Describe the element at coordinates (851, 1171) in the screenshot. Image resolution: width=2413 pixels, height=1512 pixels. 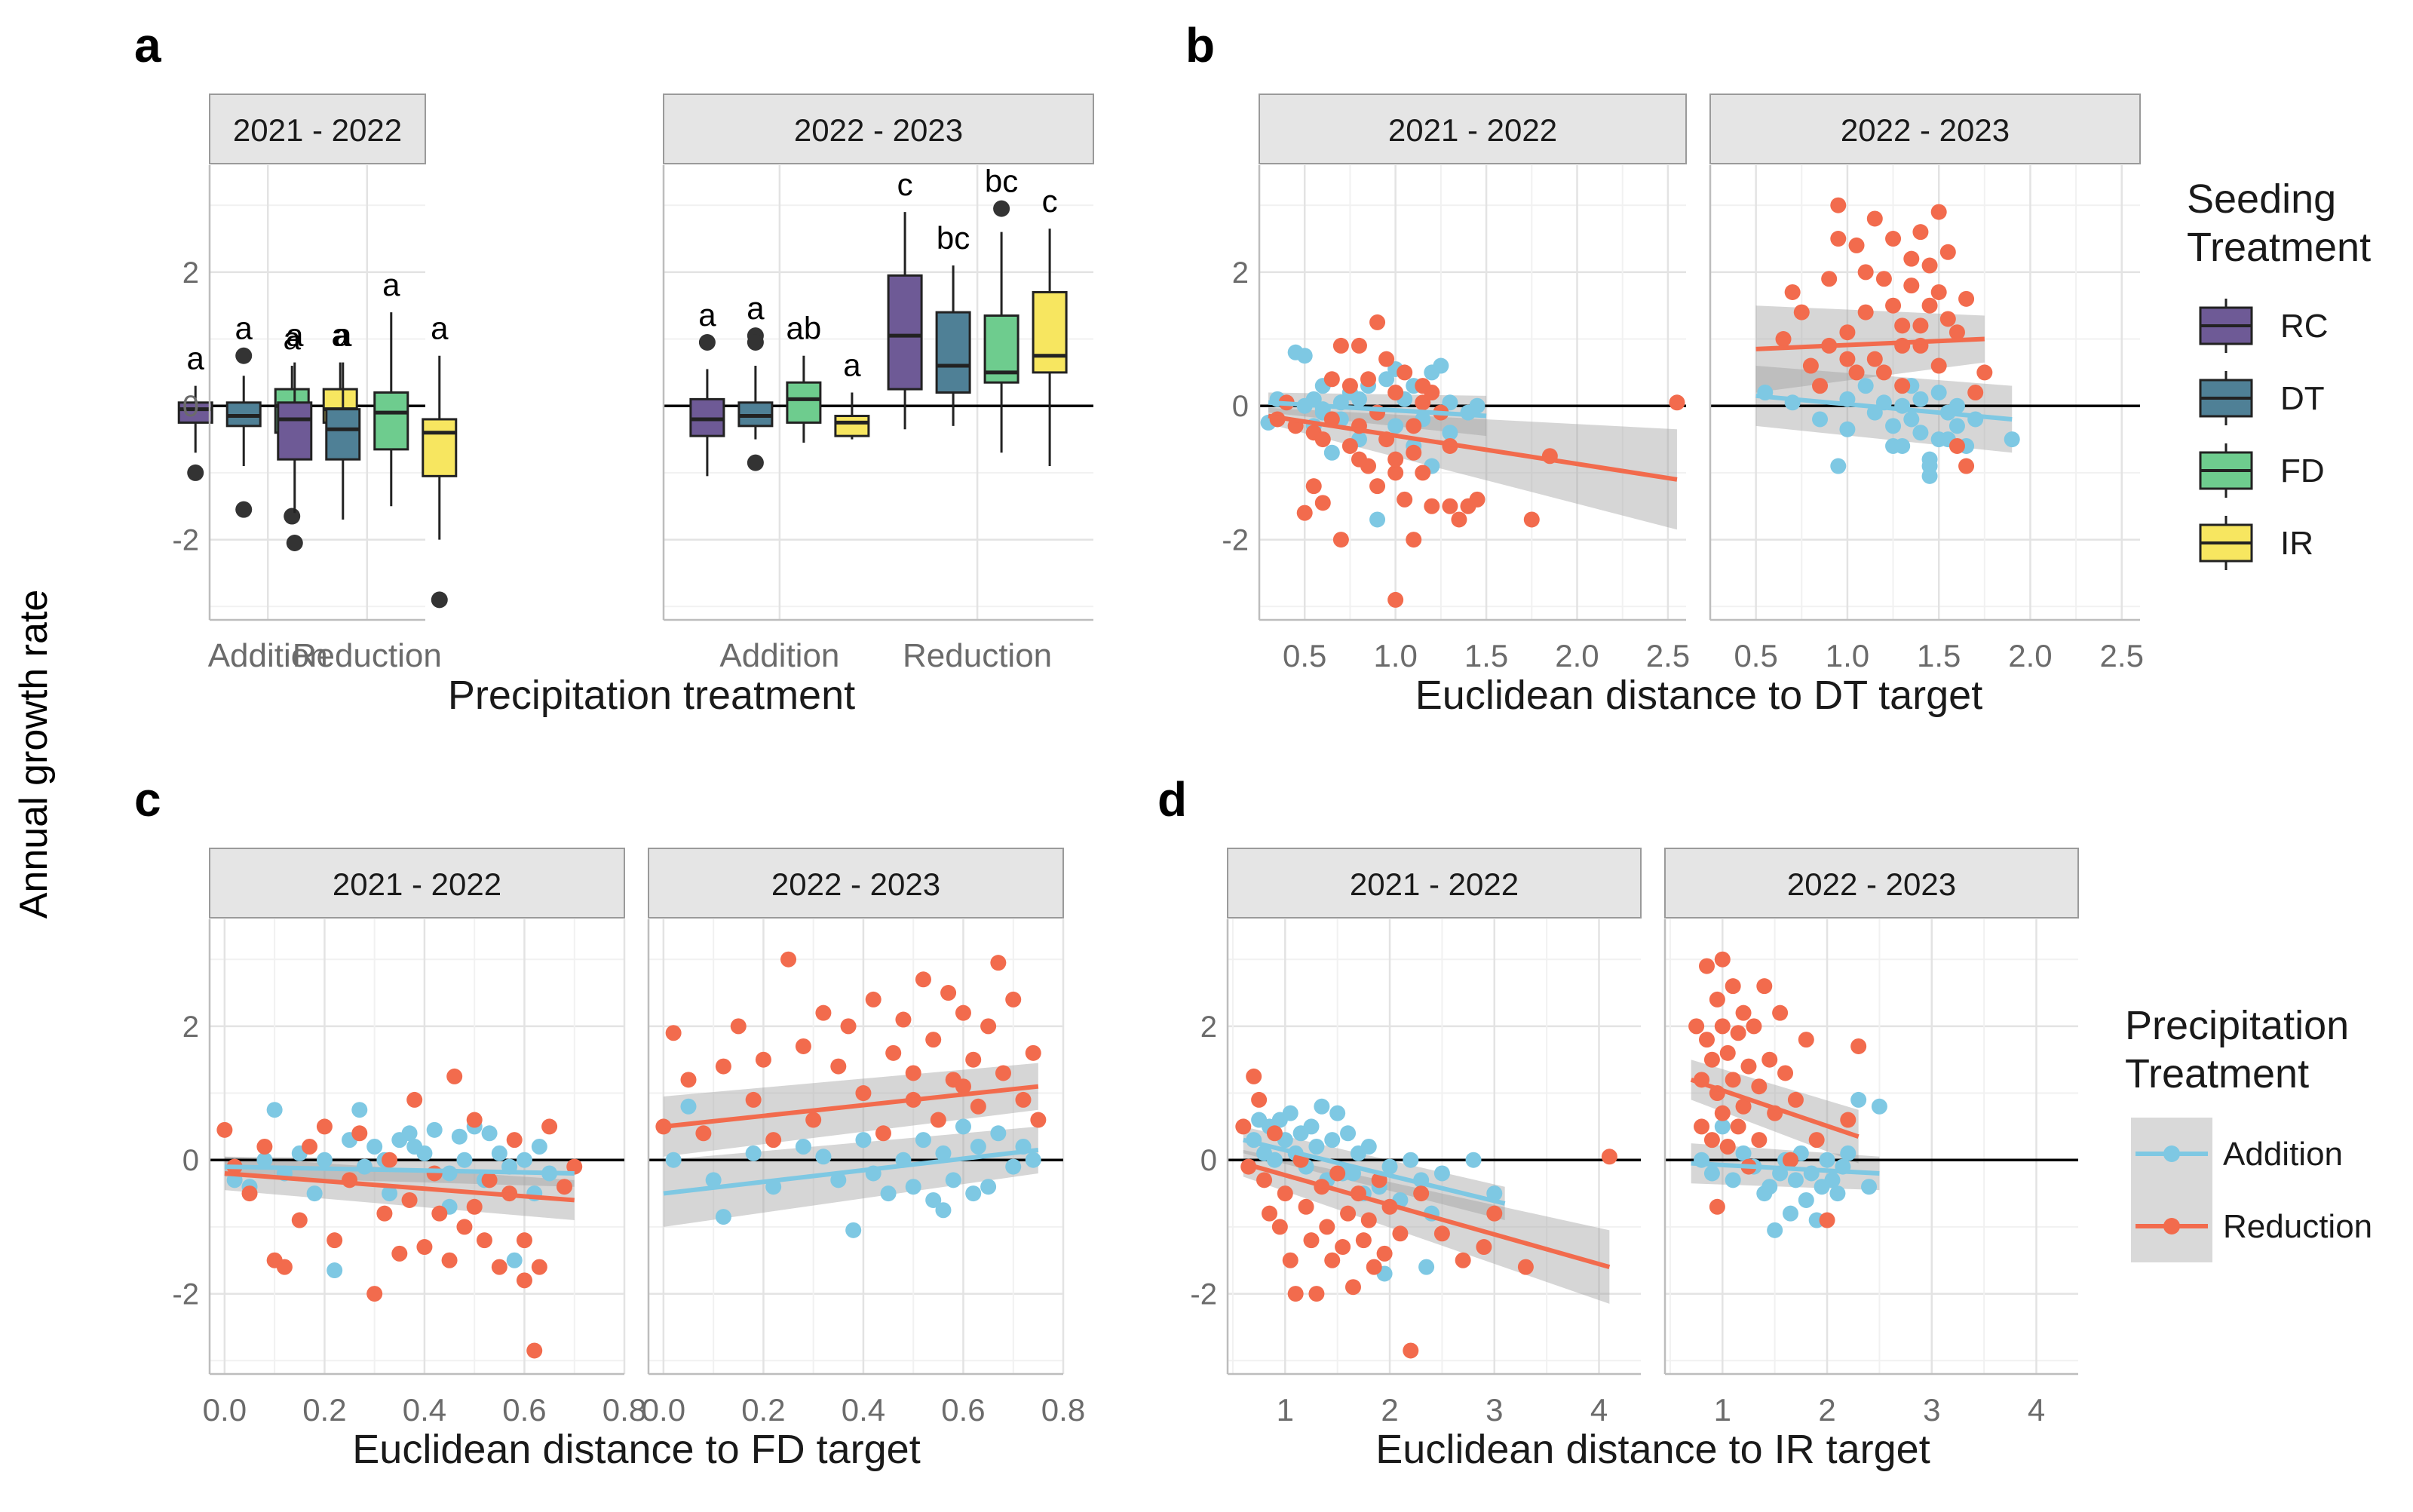
I see `regression-line-addition` at that location.